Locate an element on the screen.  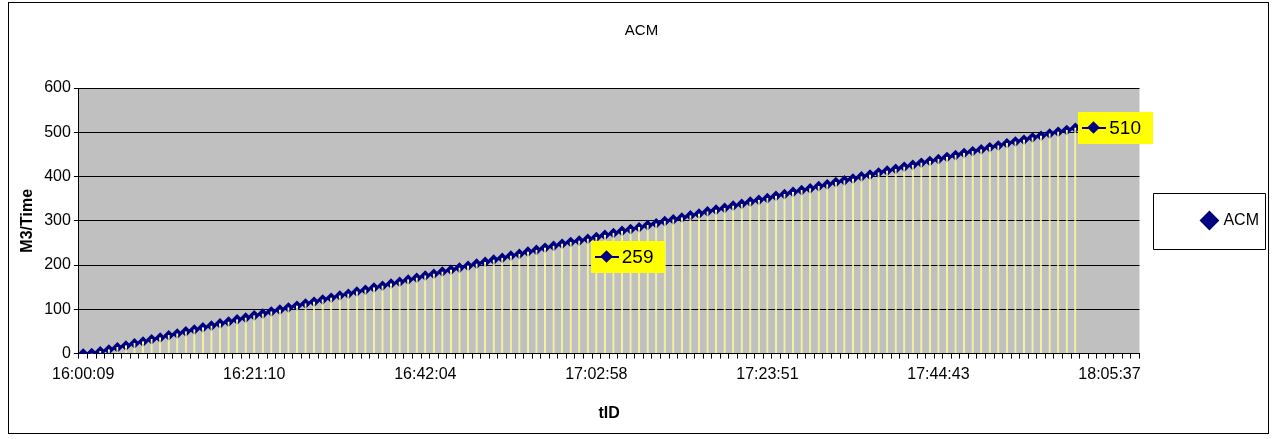
x-tick-label: 16:21:10 is located at coordinates (254, 373).